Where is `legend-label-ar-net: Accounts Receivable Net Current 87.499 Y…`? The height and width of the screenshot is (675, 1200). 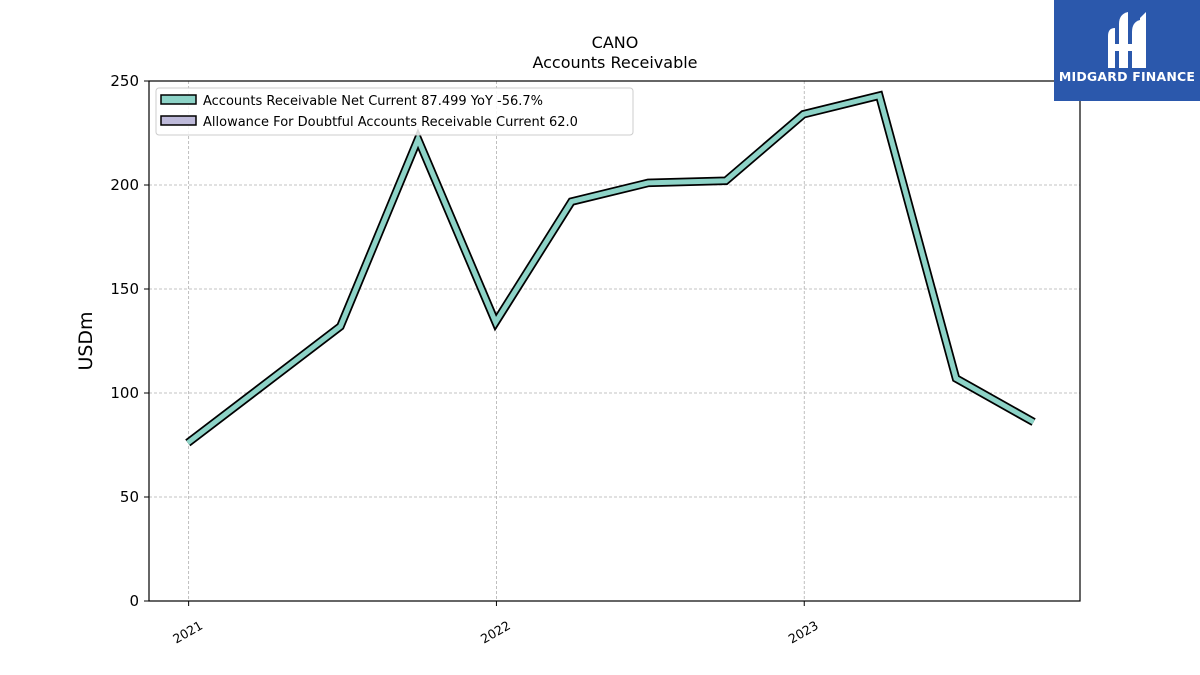
legend-label-ar-net: Accounts Receivable Net Current 87.499 Y… is located at coordinates (373, 101).